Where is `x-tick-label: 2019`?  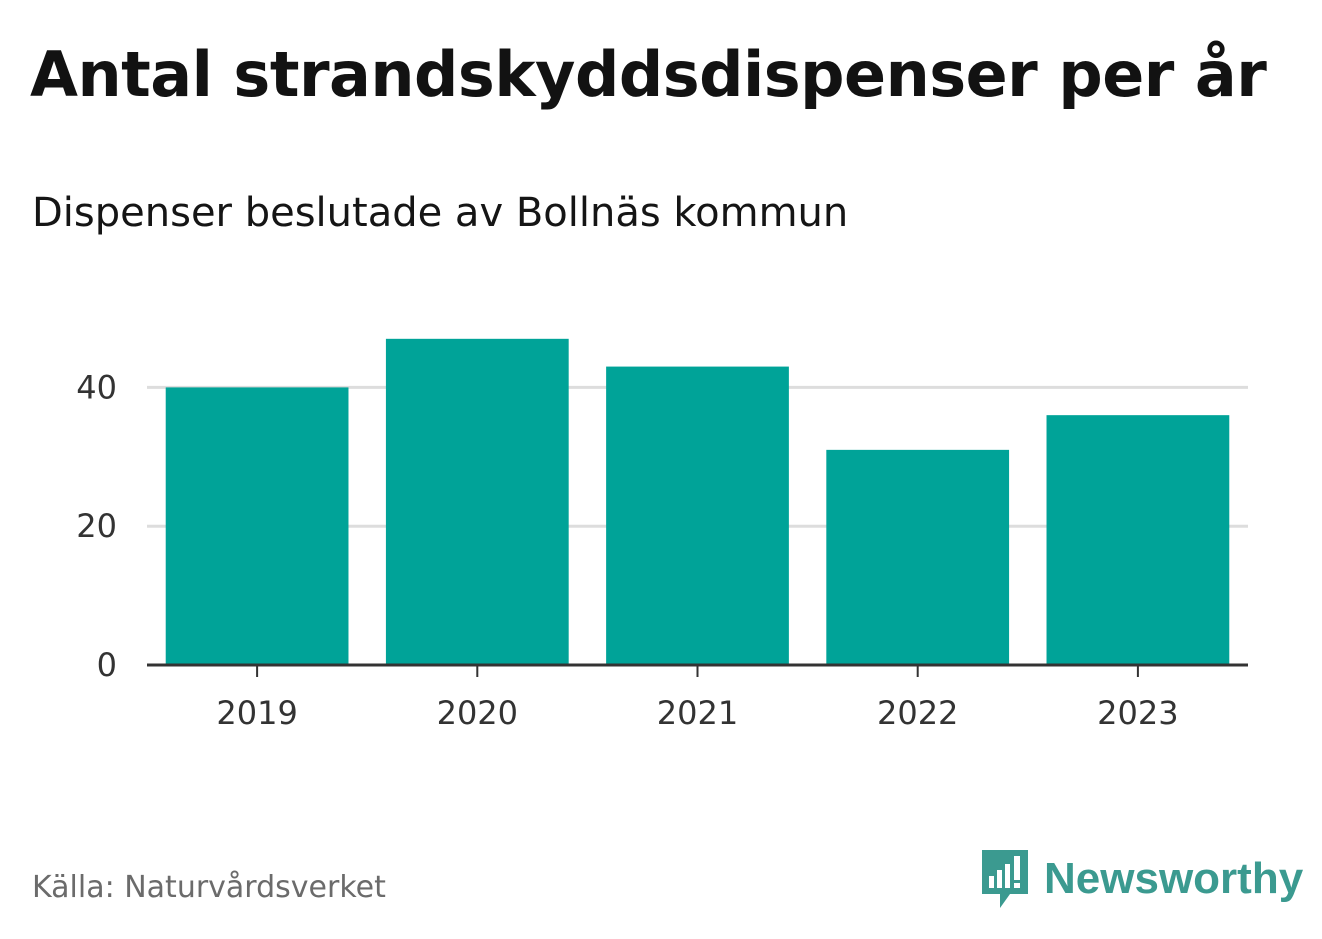
x-tick-label: 2019 is located at coordinates (256, 713).